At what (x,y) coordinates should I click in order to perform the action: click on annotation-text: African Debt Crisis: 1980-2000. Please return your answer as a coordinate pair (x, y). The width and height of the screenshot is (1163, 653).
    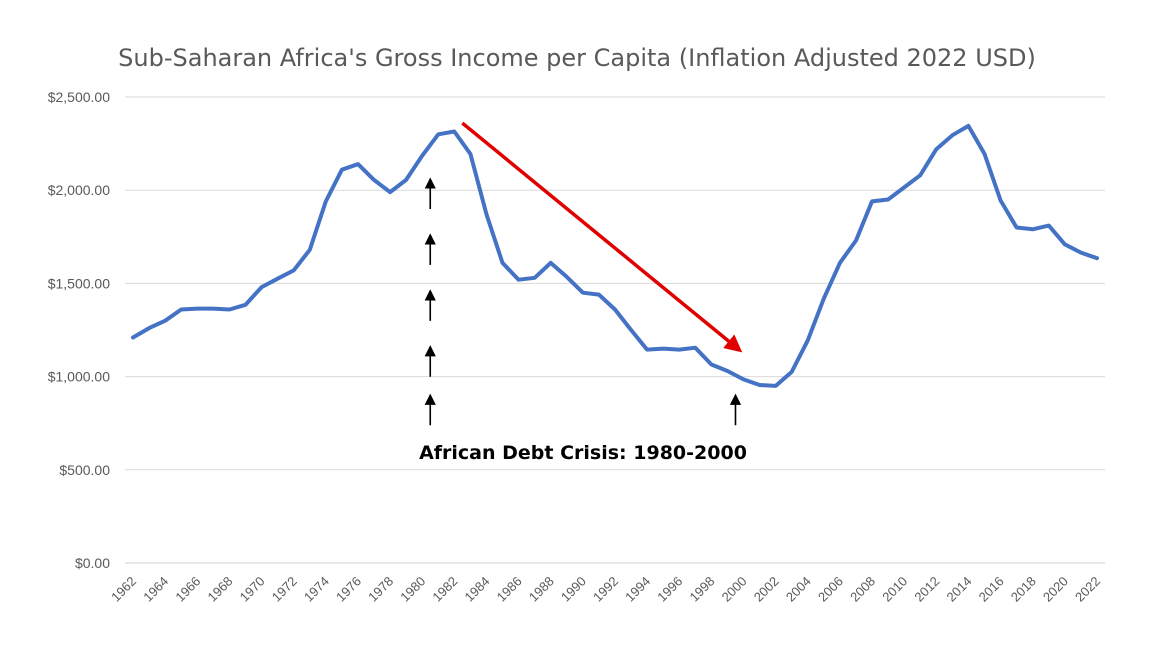
    Looking at the image, I should click on (583, 453).